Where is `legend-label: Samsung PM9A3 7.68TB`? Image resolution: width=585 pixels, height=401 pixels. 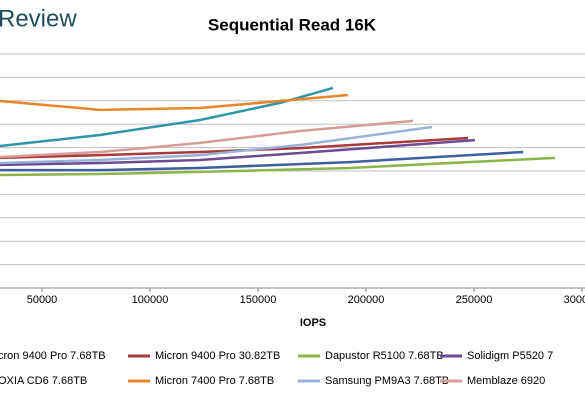
legend-label: Samsung PM9A3 7.68TB is located at coordinates (387, 381).